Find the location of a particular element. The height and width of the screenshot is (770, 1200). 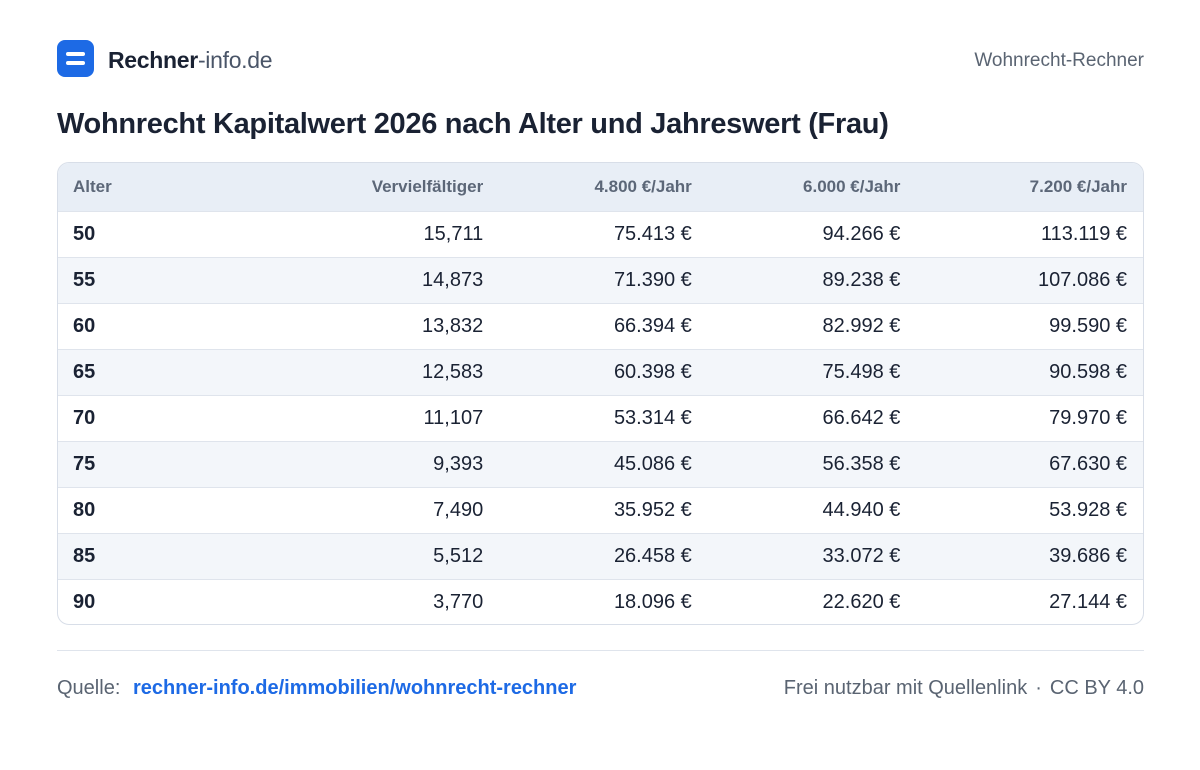

cell-value-6000: 44.940 € is located at coordinates (861, 509).